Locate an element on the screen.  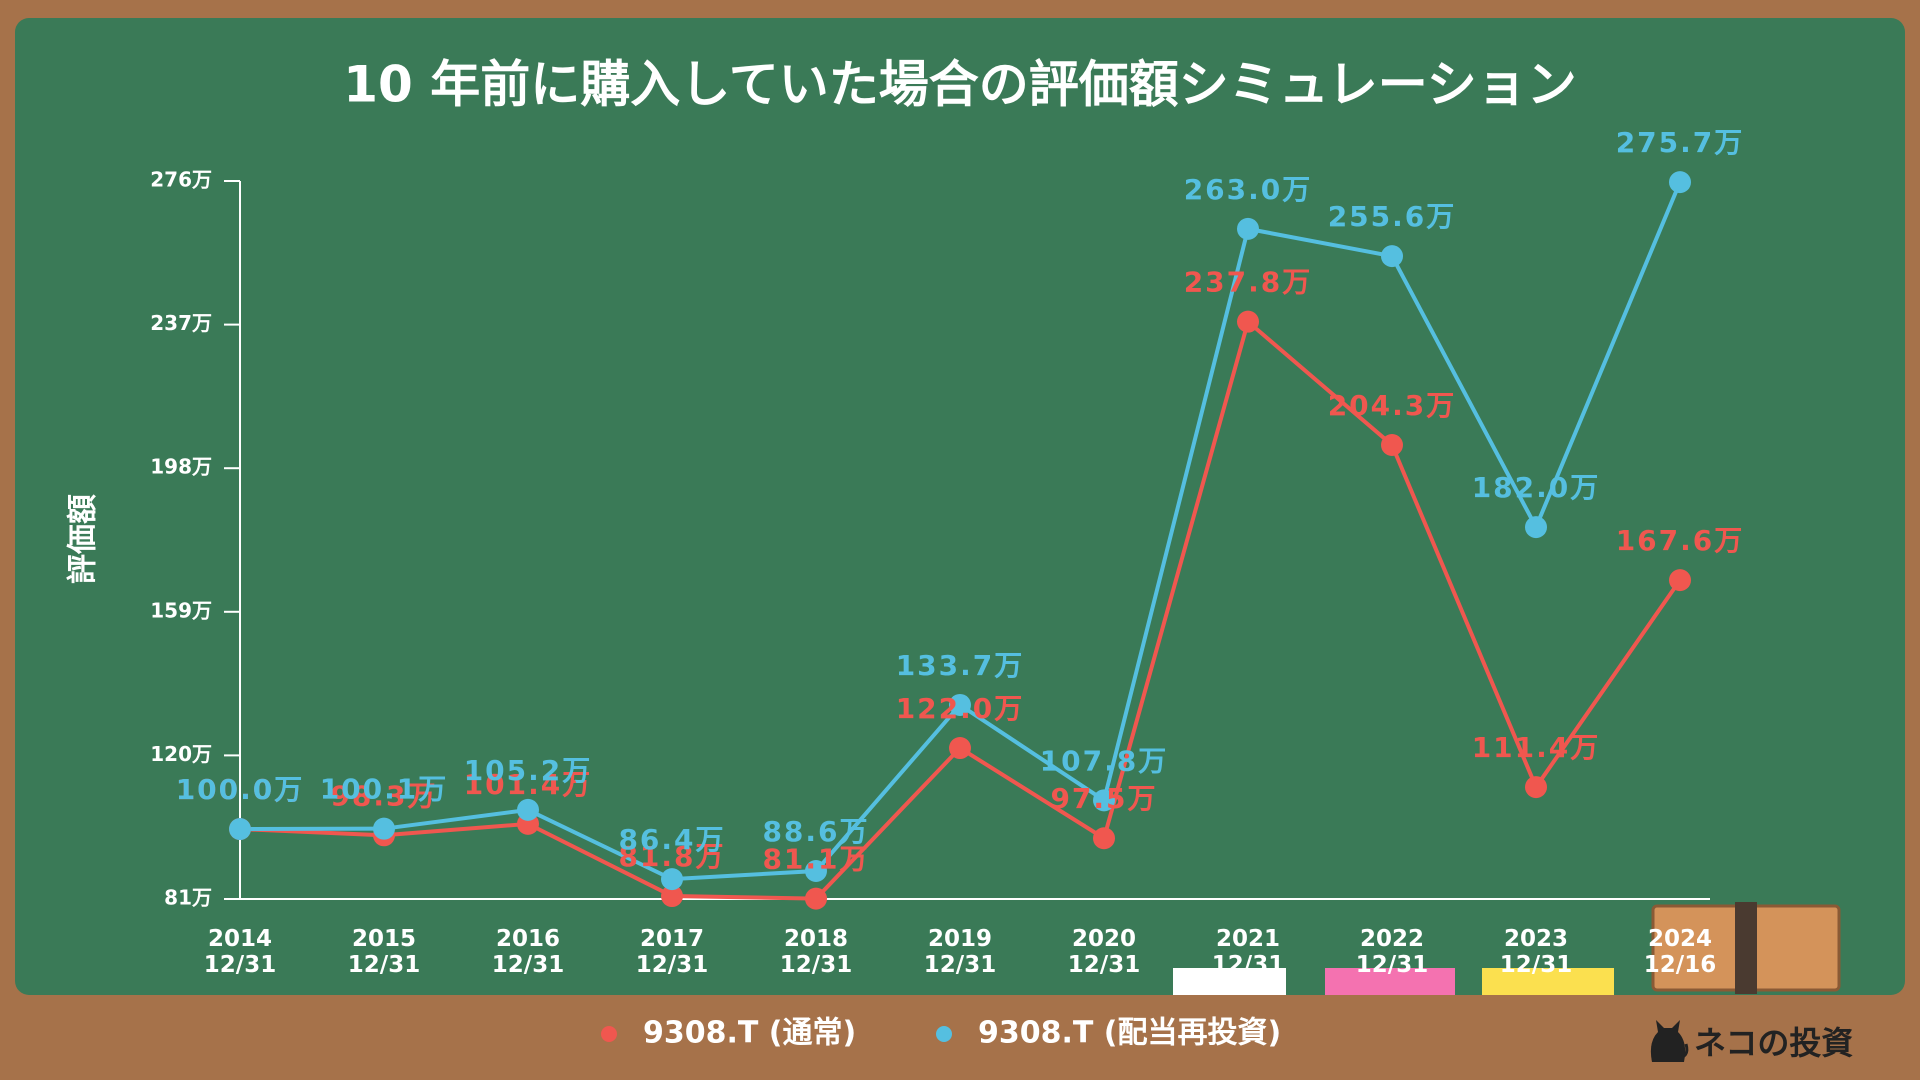
data-label: 100.0万 is located at coordinates (240, 789).